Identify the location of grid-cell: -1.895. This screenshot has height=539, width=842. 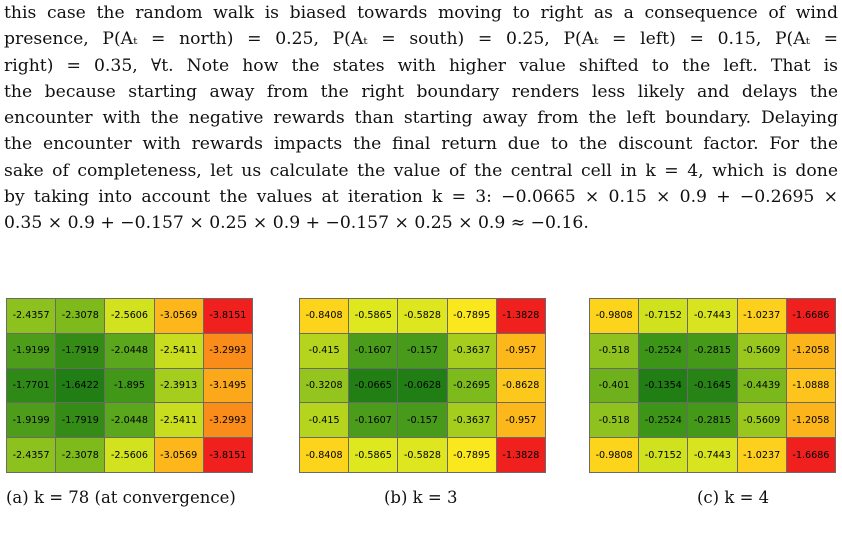
(130, 386).